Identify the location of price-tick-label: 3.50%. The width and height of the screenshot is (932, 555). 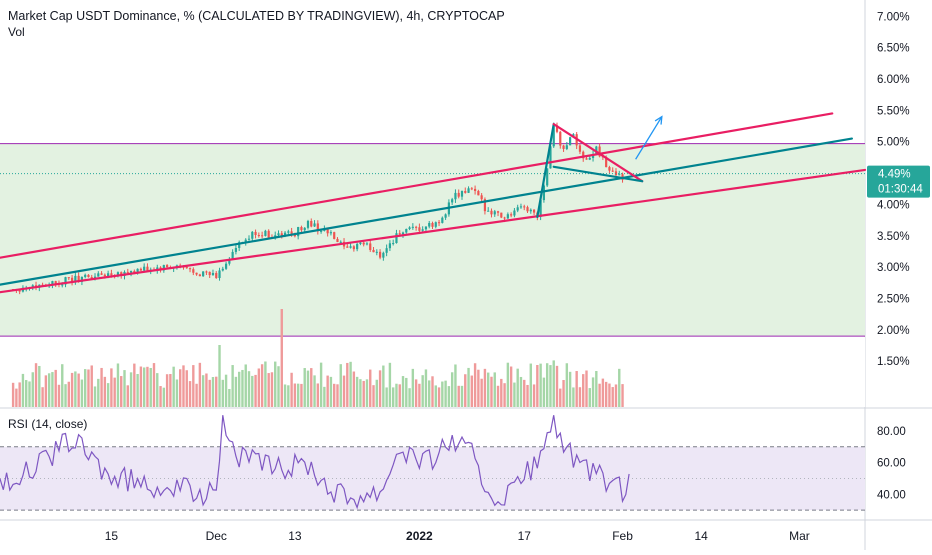
(893, 237).